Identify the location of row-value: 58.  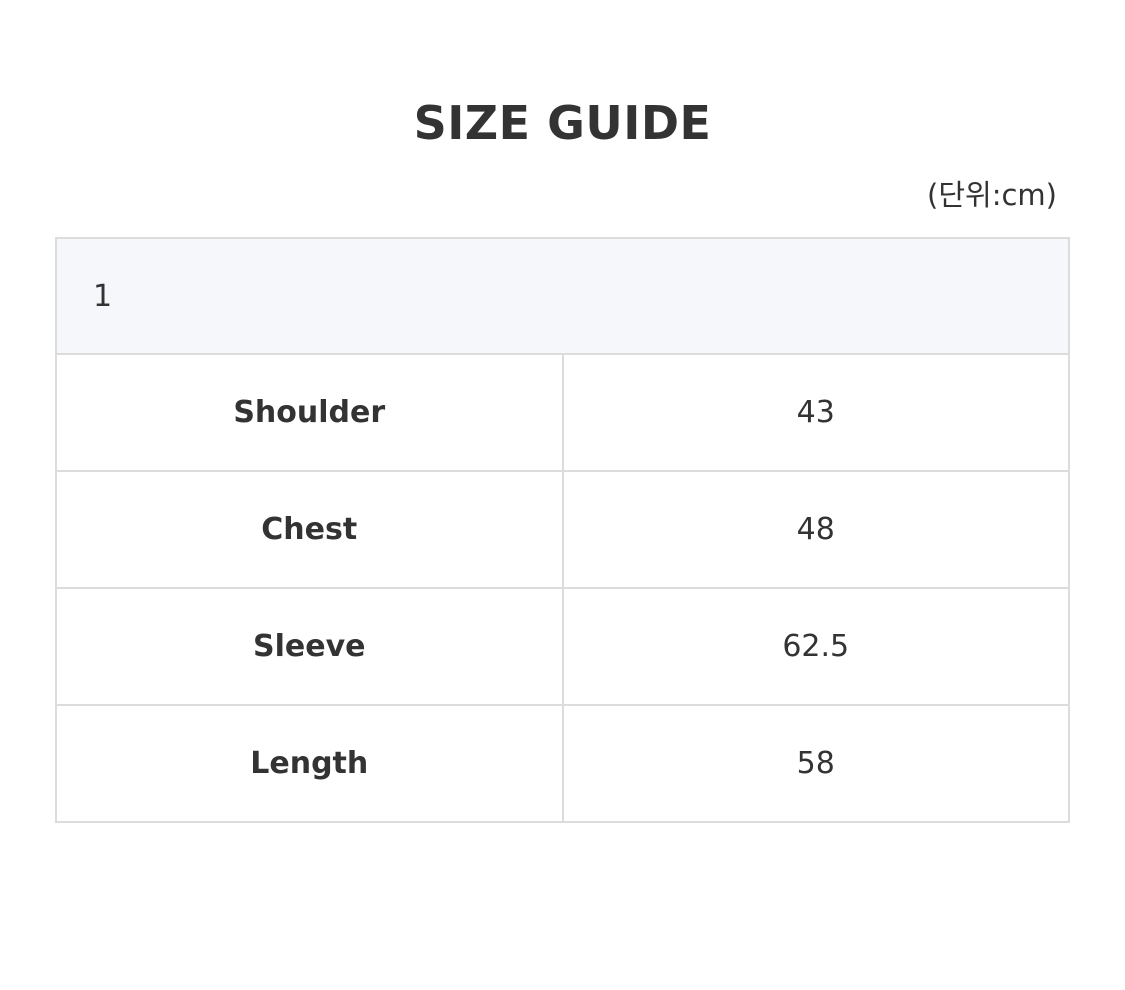
(815, 763).